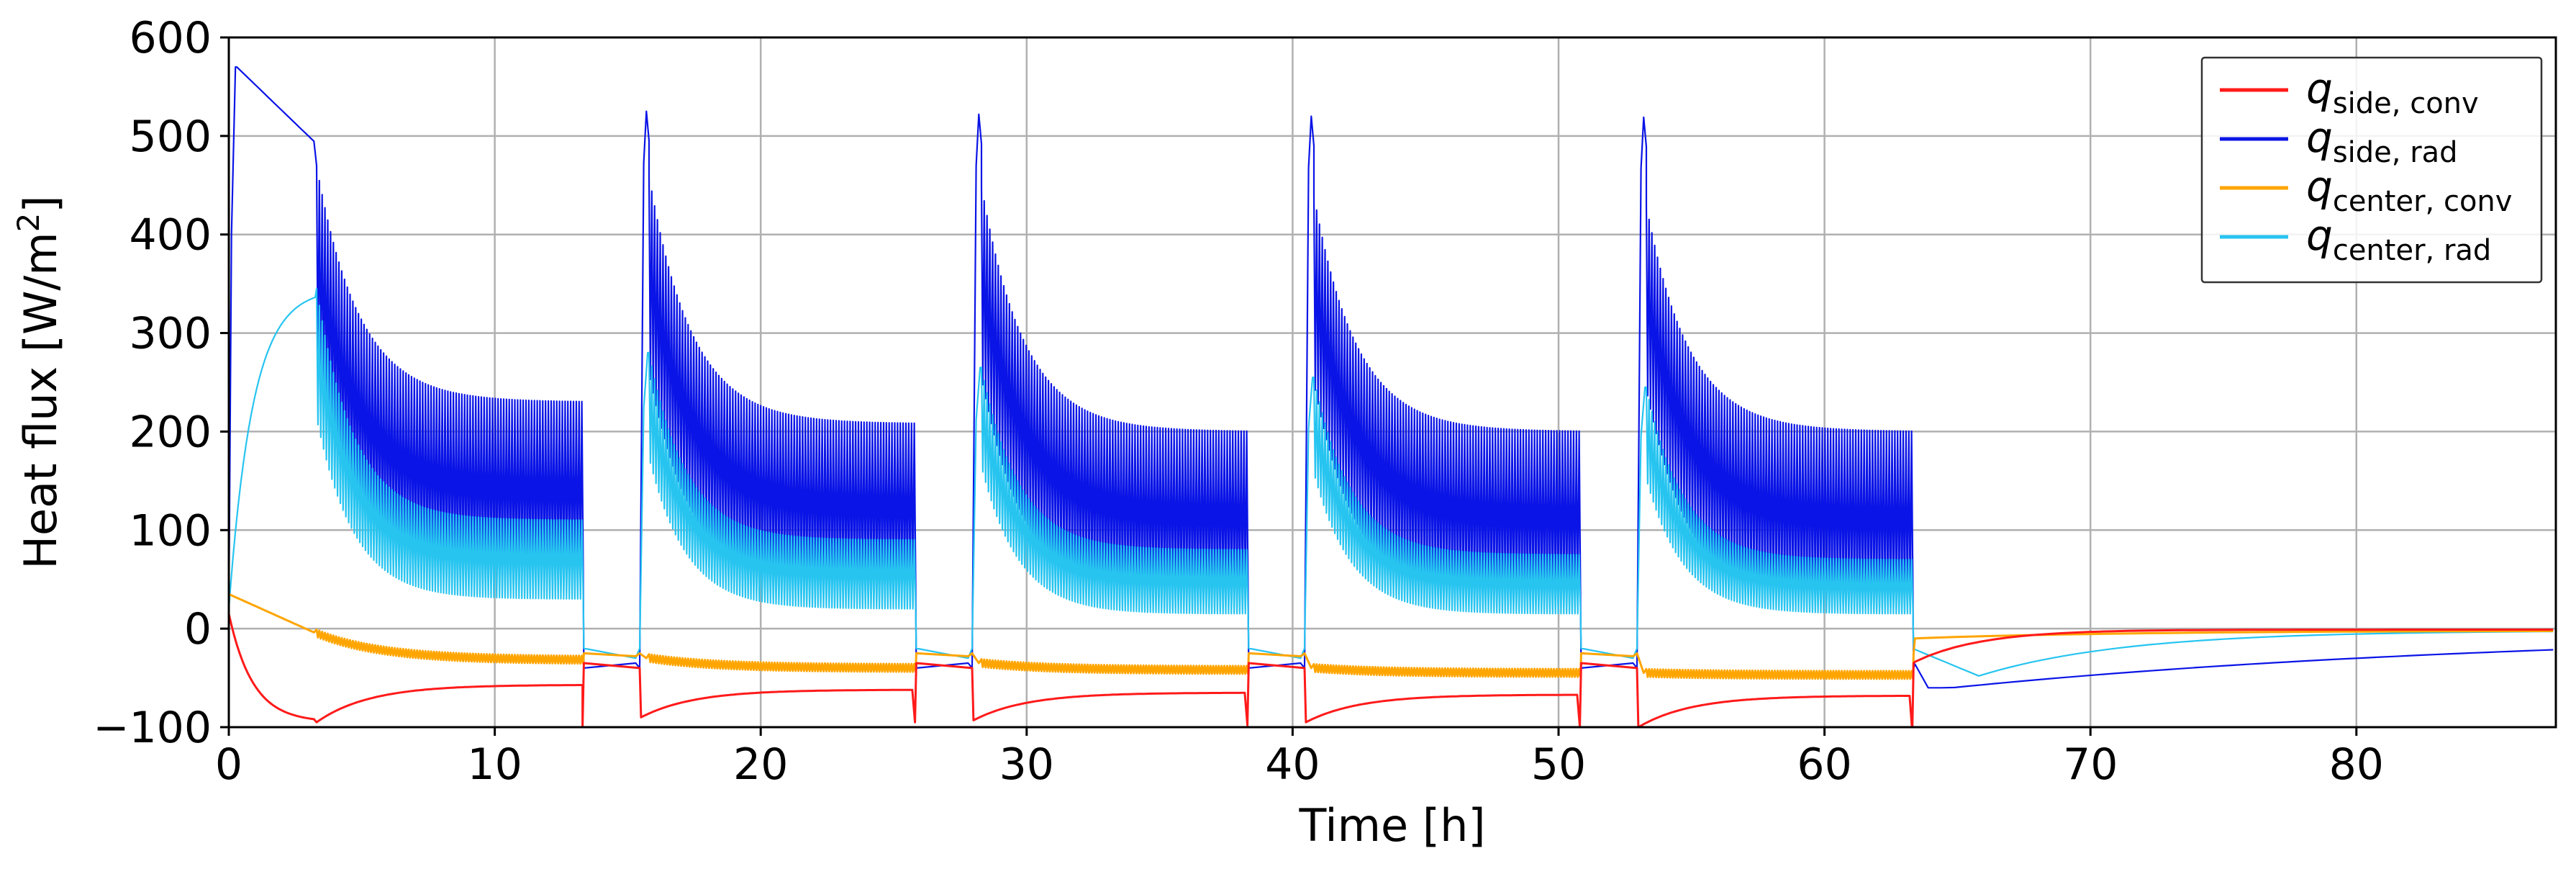  Describe the element at coordinates (40, 203) in the screenshot. I see `y-axis-label-close: ]` at that location.